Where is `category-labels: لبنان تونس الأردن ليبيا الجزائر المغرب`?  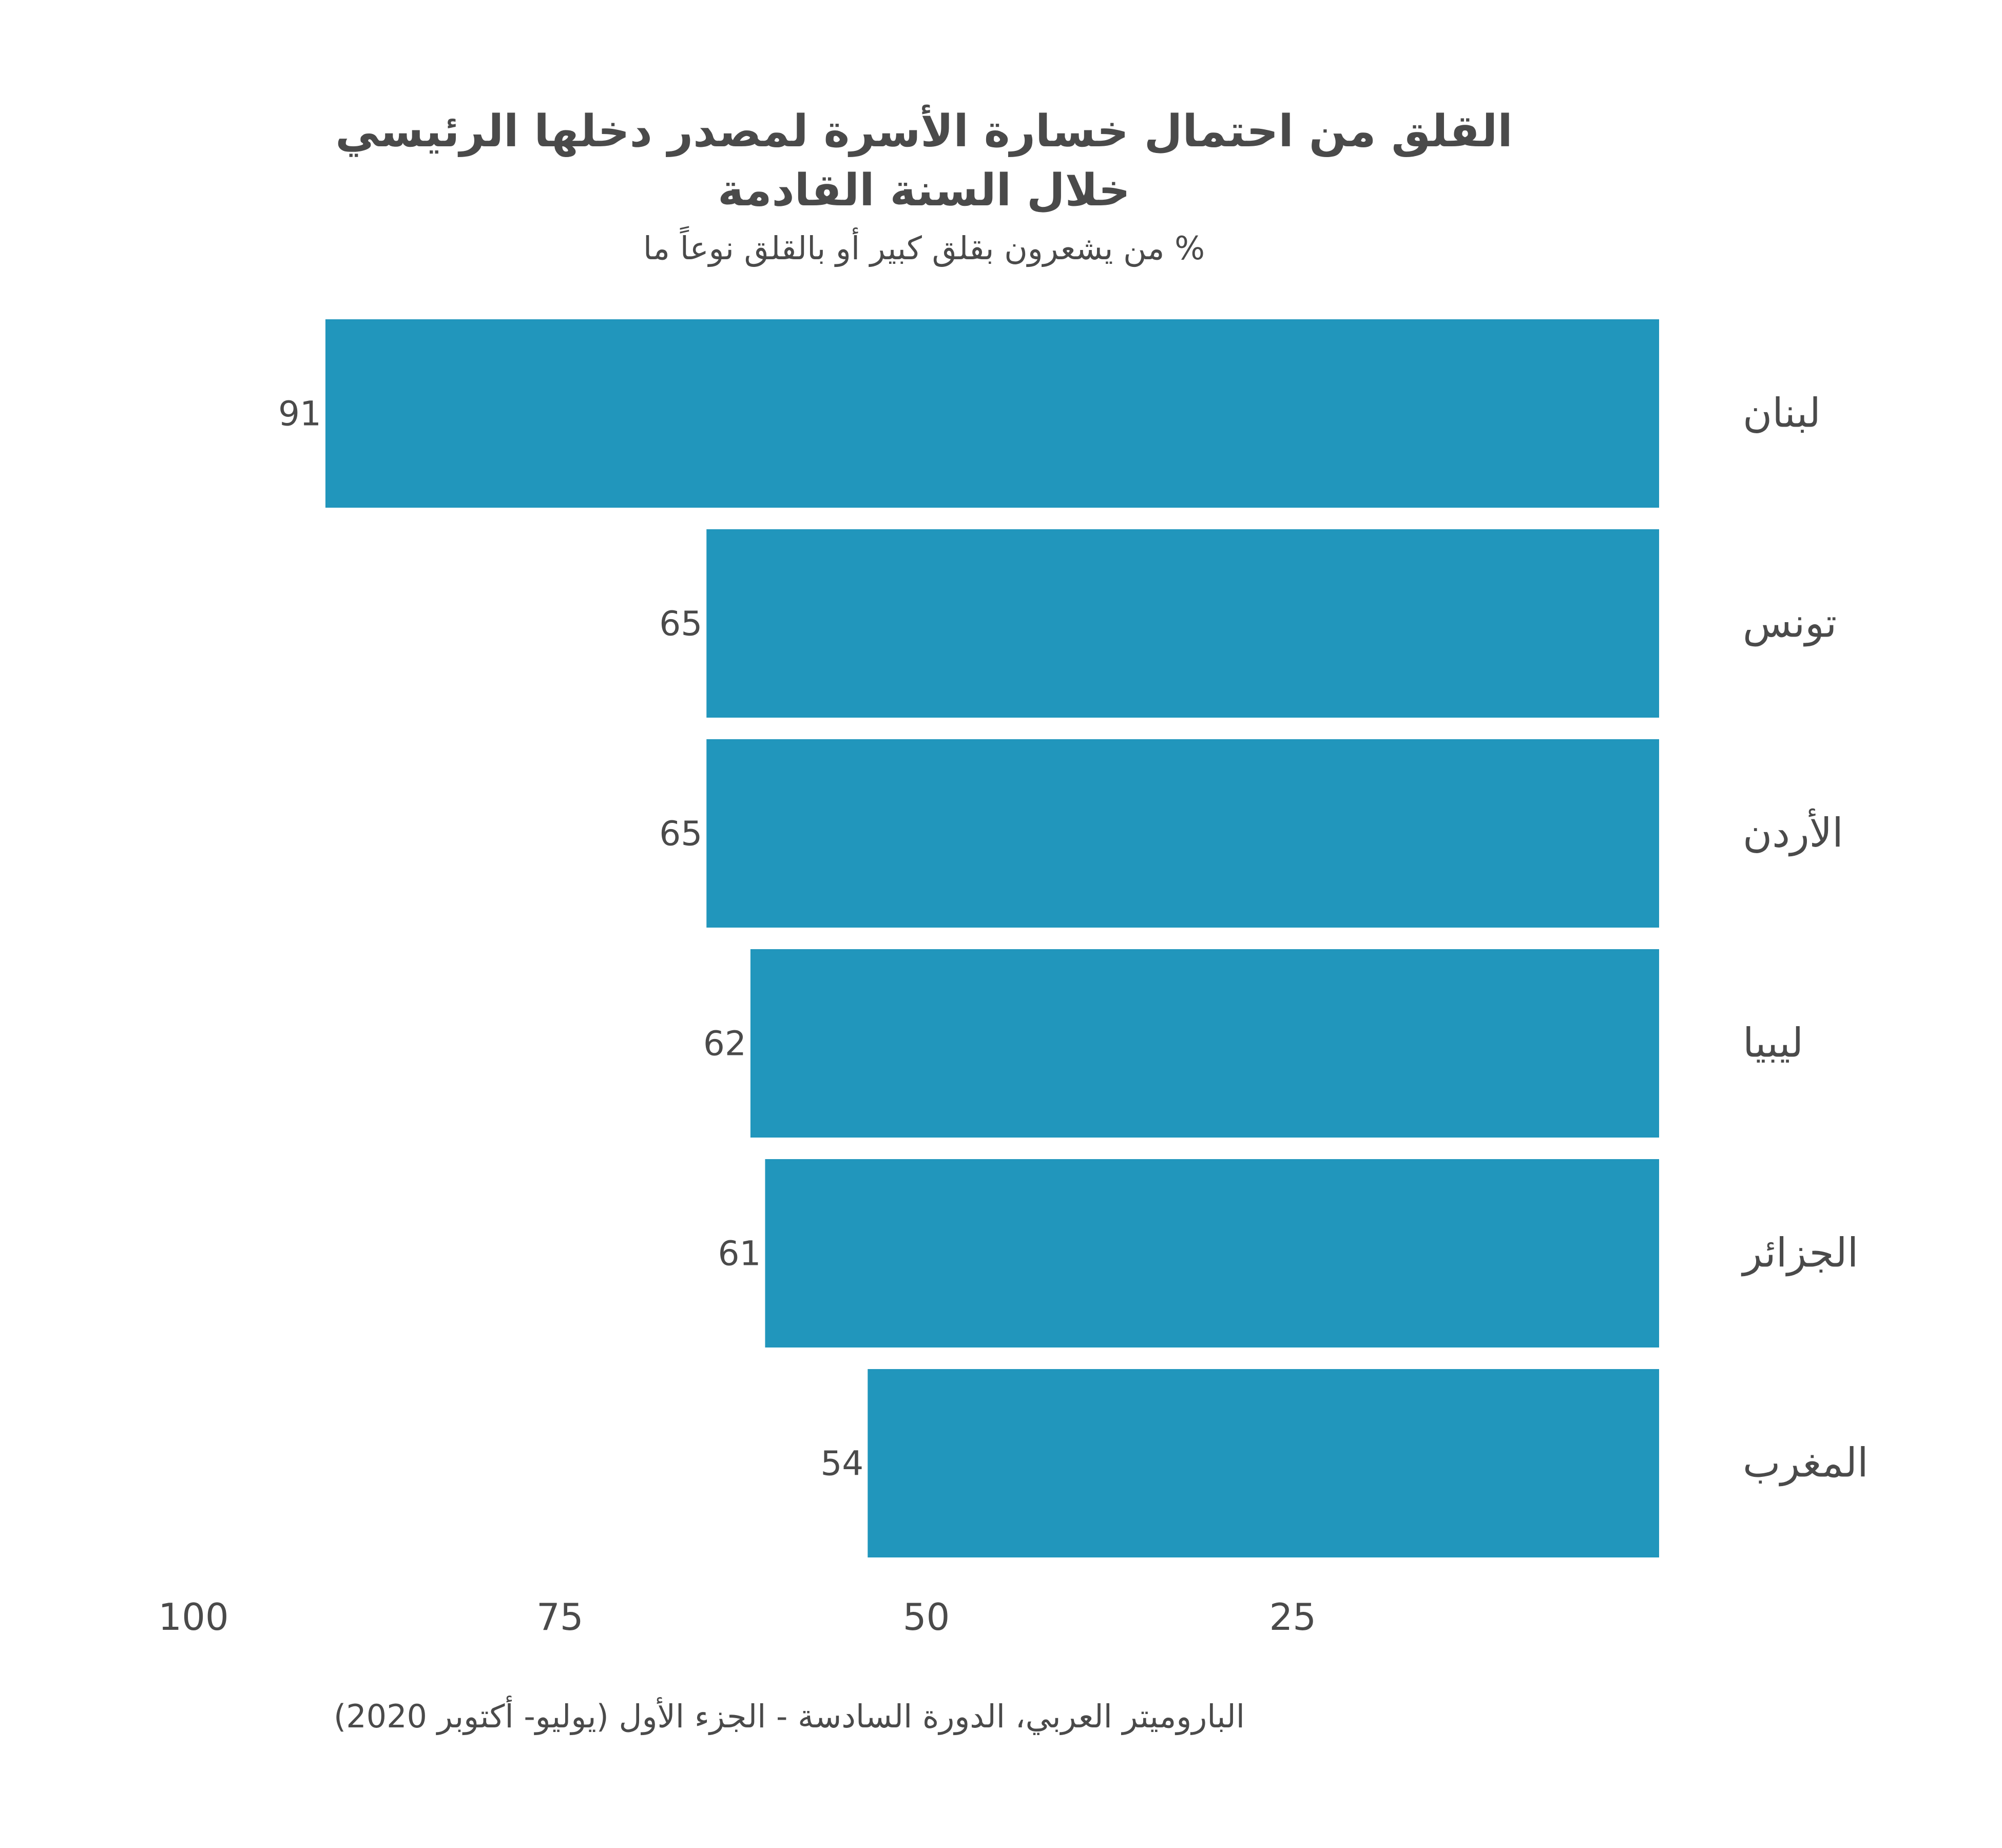
category-labels: لبنان تونس الأردن ليبيا الجزائر المغرب is located at coordinates (1805, 939).